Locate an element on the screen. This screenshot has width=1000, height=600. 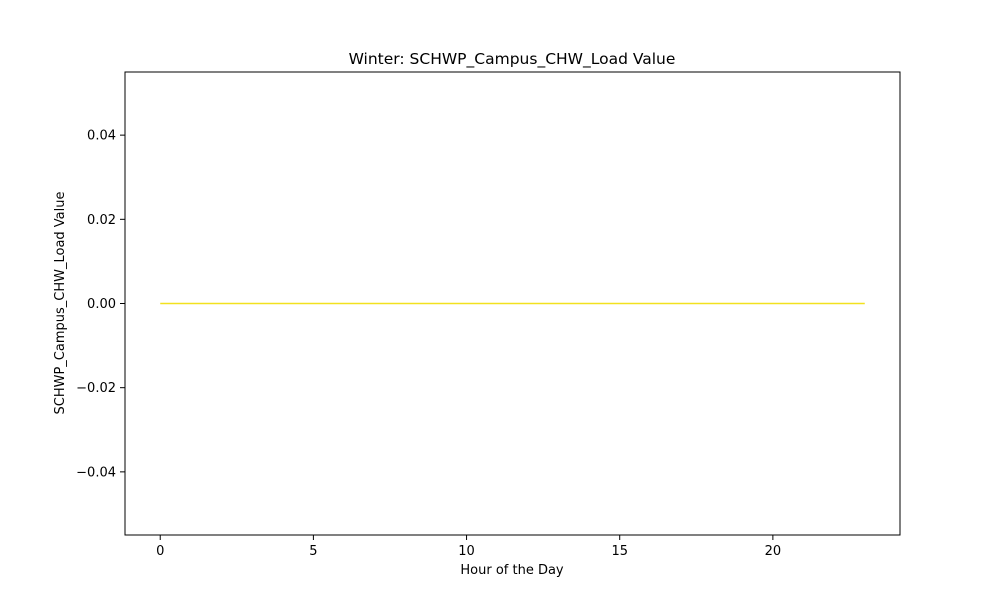
chart-title: Winter: SCHWP_Campus_CHW_Load Value is located at coordinates (512, 59).